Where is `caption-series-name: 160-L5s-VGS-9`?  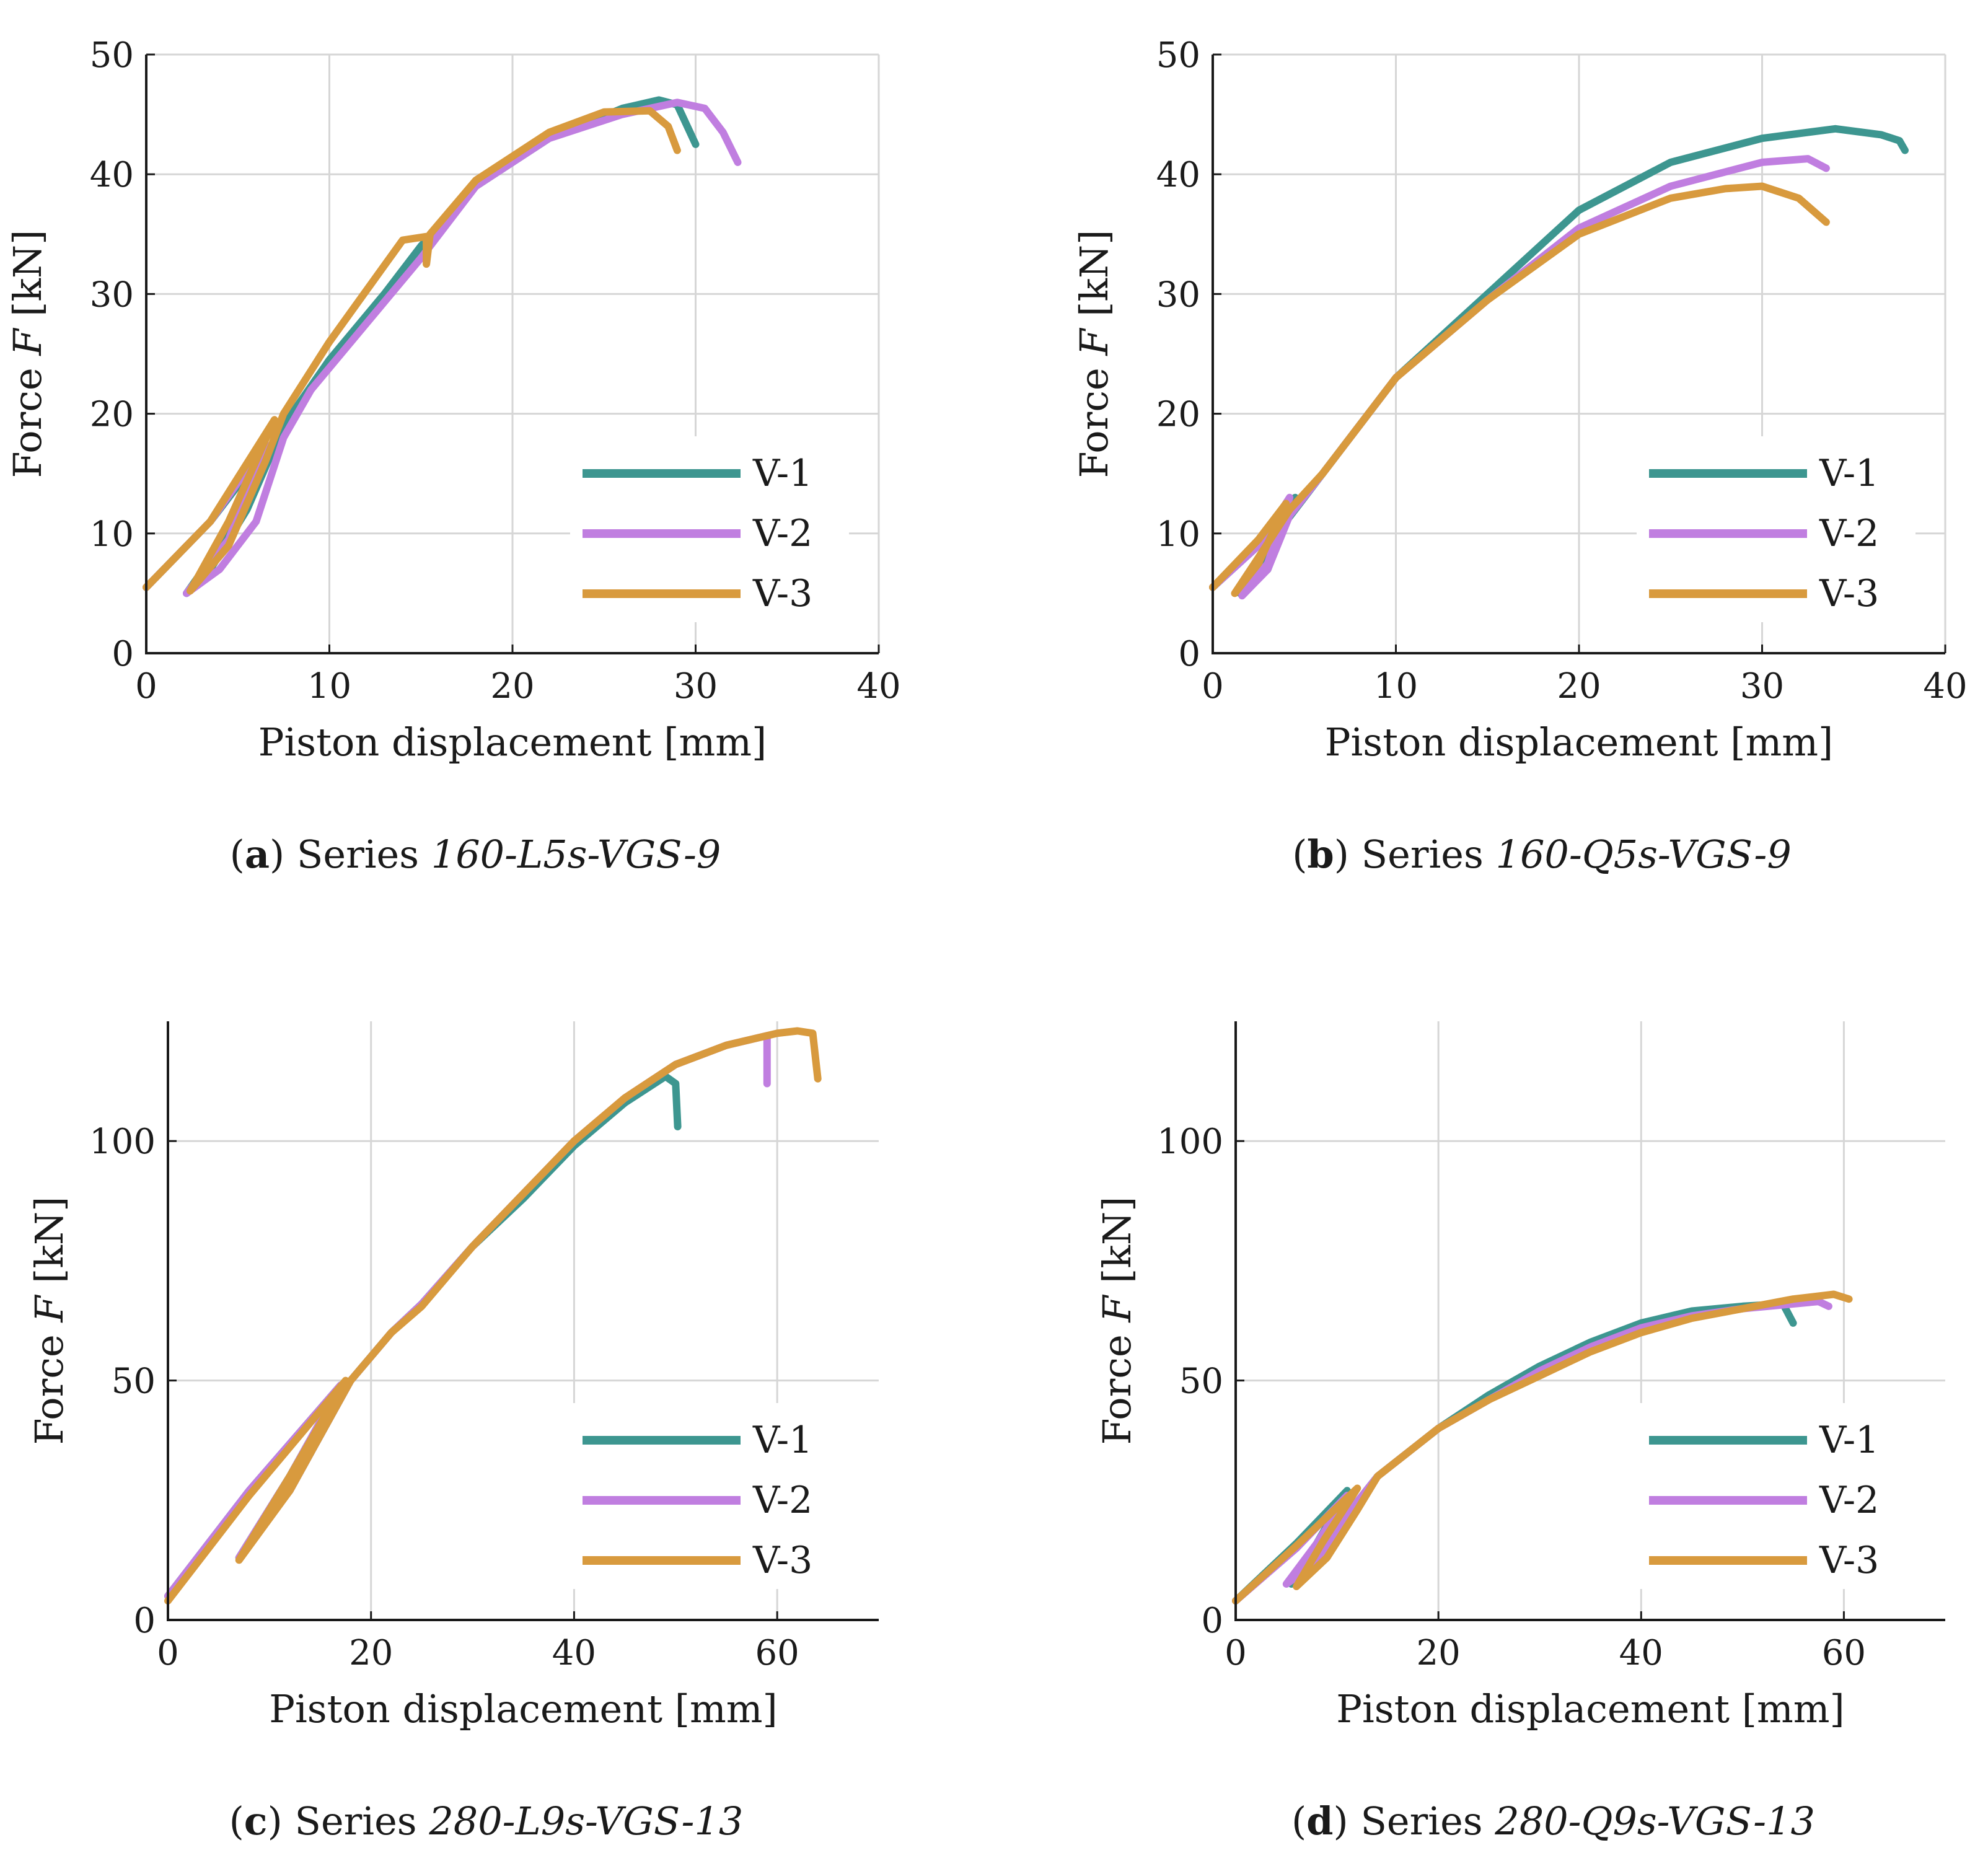 caption-series-name: 160-L5s-VGS-9 is located at coordinates (576, 855).